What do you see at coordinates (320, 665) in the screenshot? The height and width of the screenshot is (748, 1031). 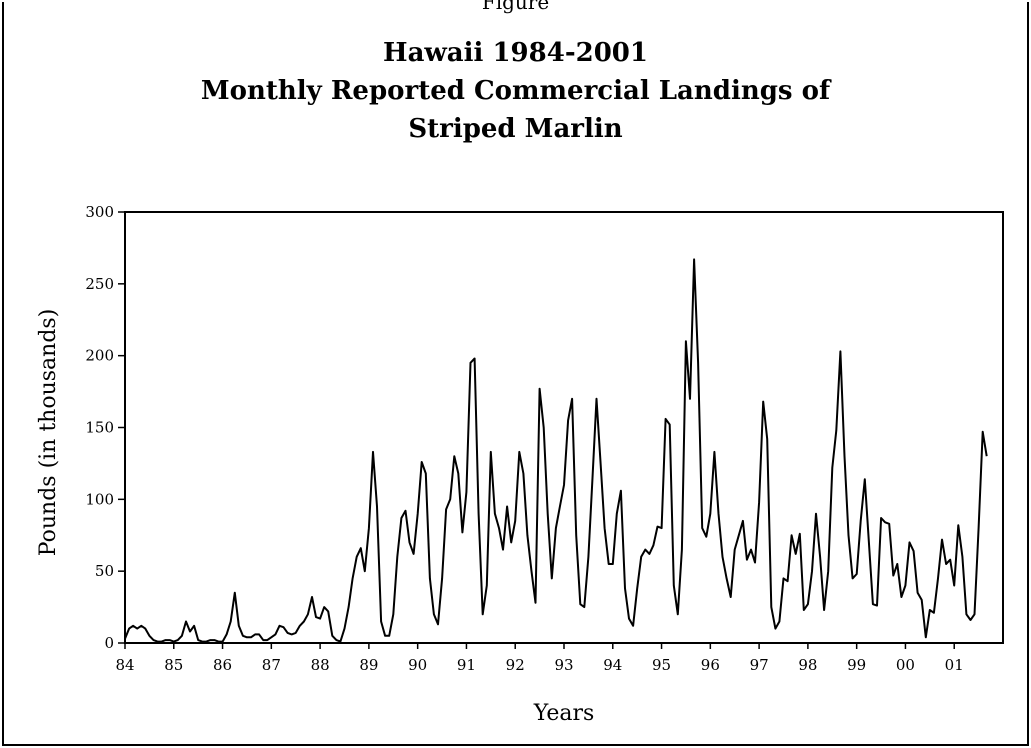 I see `x-tick-label: 88` at bounding box center [320, 665].